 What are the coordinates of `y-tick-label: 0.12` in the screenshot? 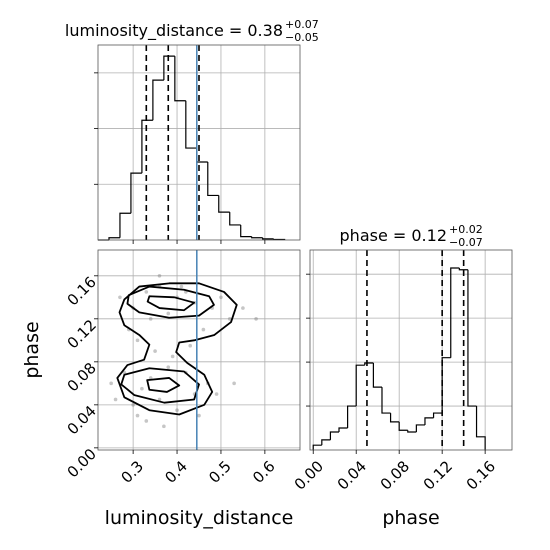 It's located at (82, 334).